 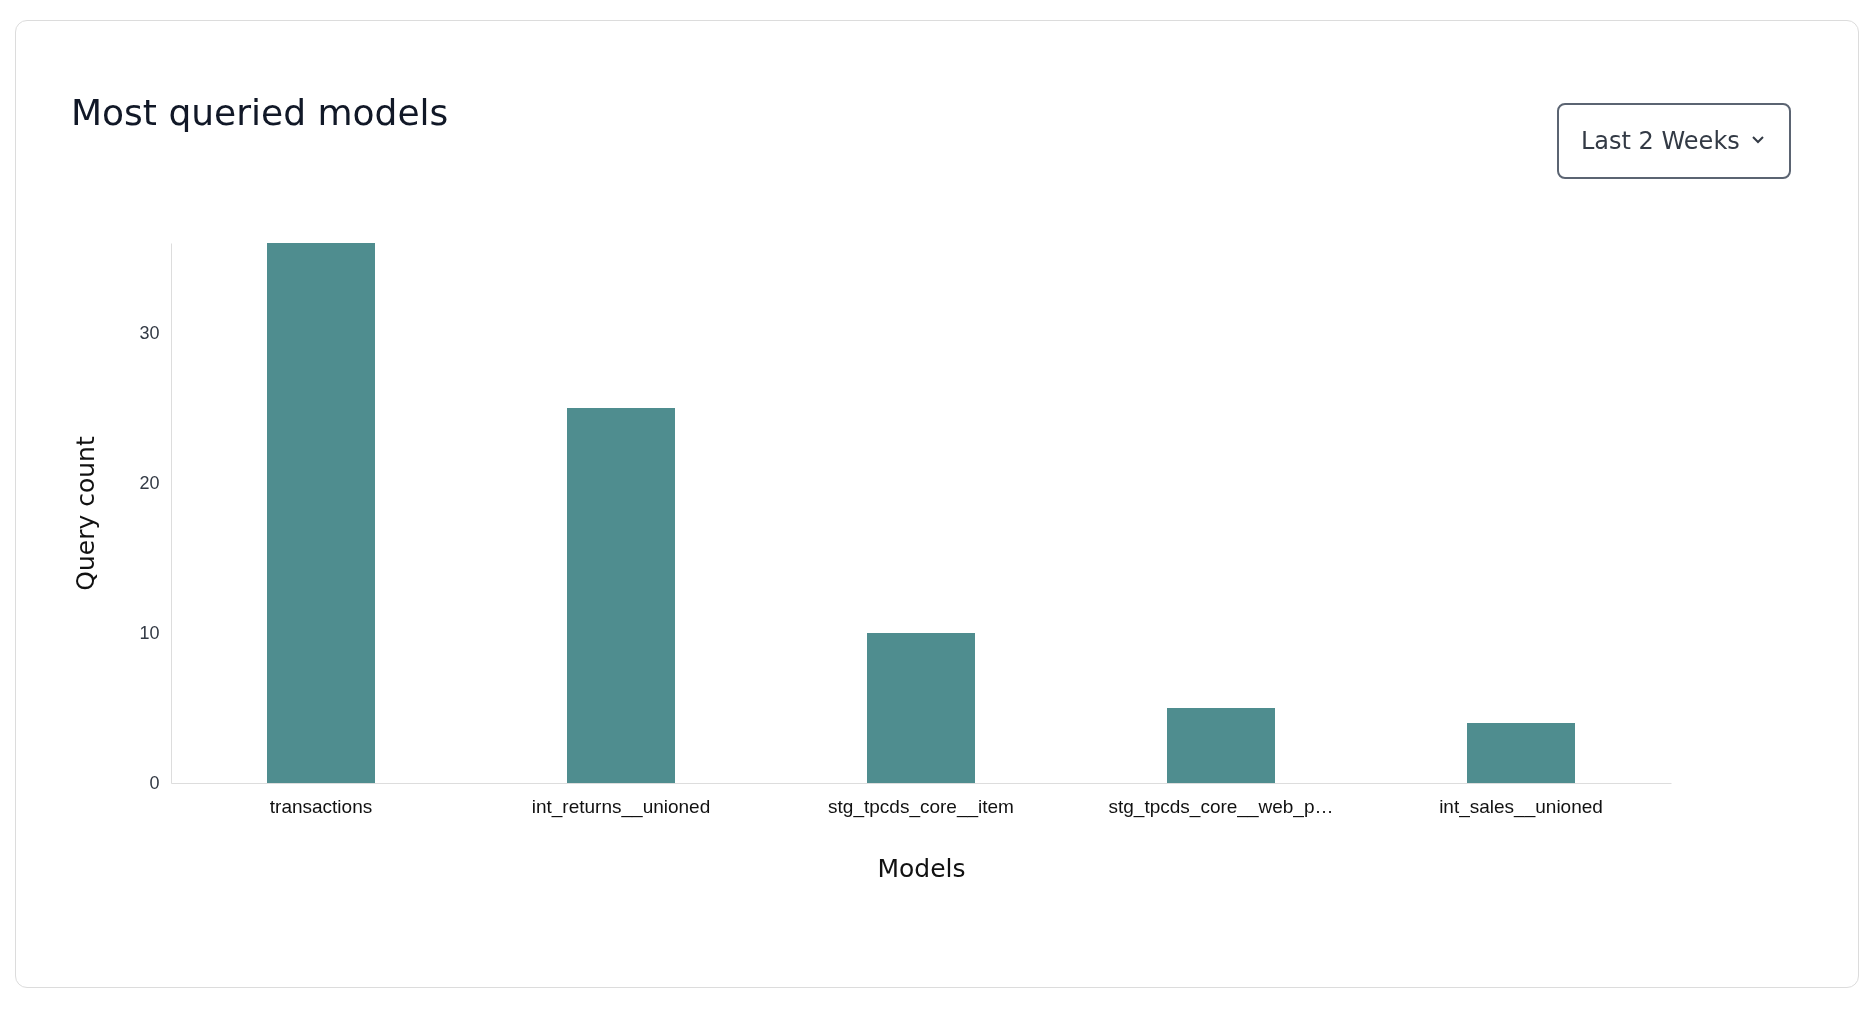 What do you see at coordinates (1674, 141) in the screenshot?
I see `dropdown: Last 2 Weeks` at bounding box center [1674, 141].